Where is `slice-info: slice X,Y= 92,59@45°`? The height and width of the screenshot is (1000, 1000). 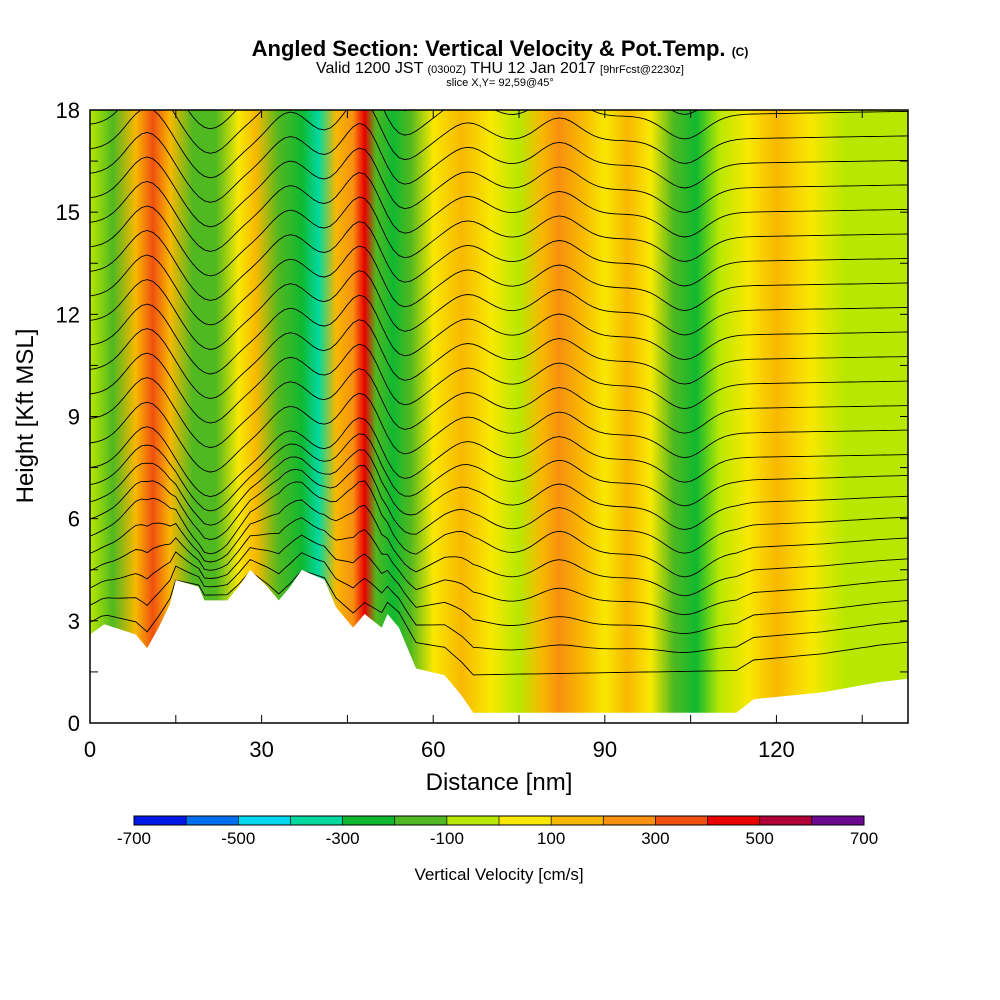 slice-info: slice X,Y= 92,59@45° is located at coordinates (500, 83).